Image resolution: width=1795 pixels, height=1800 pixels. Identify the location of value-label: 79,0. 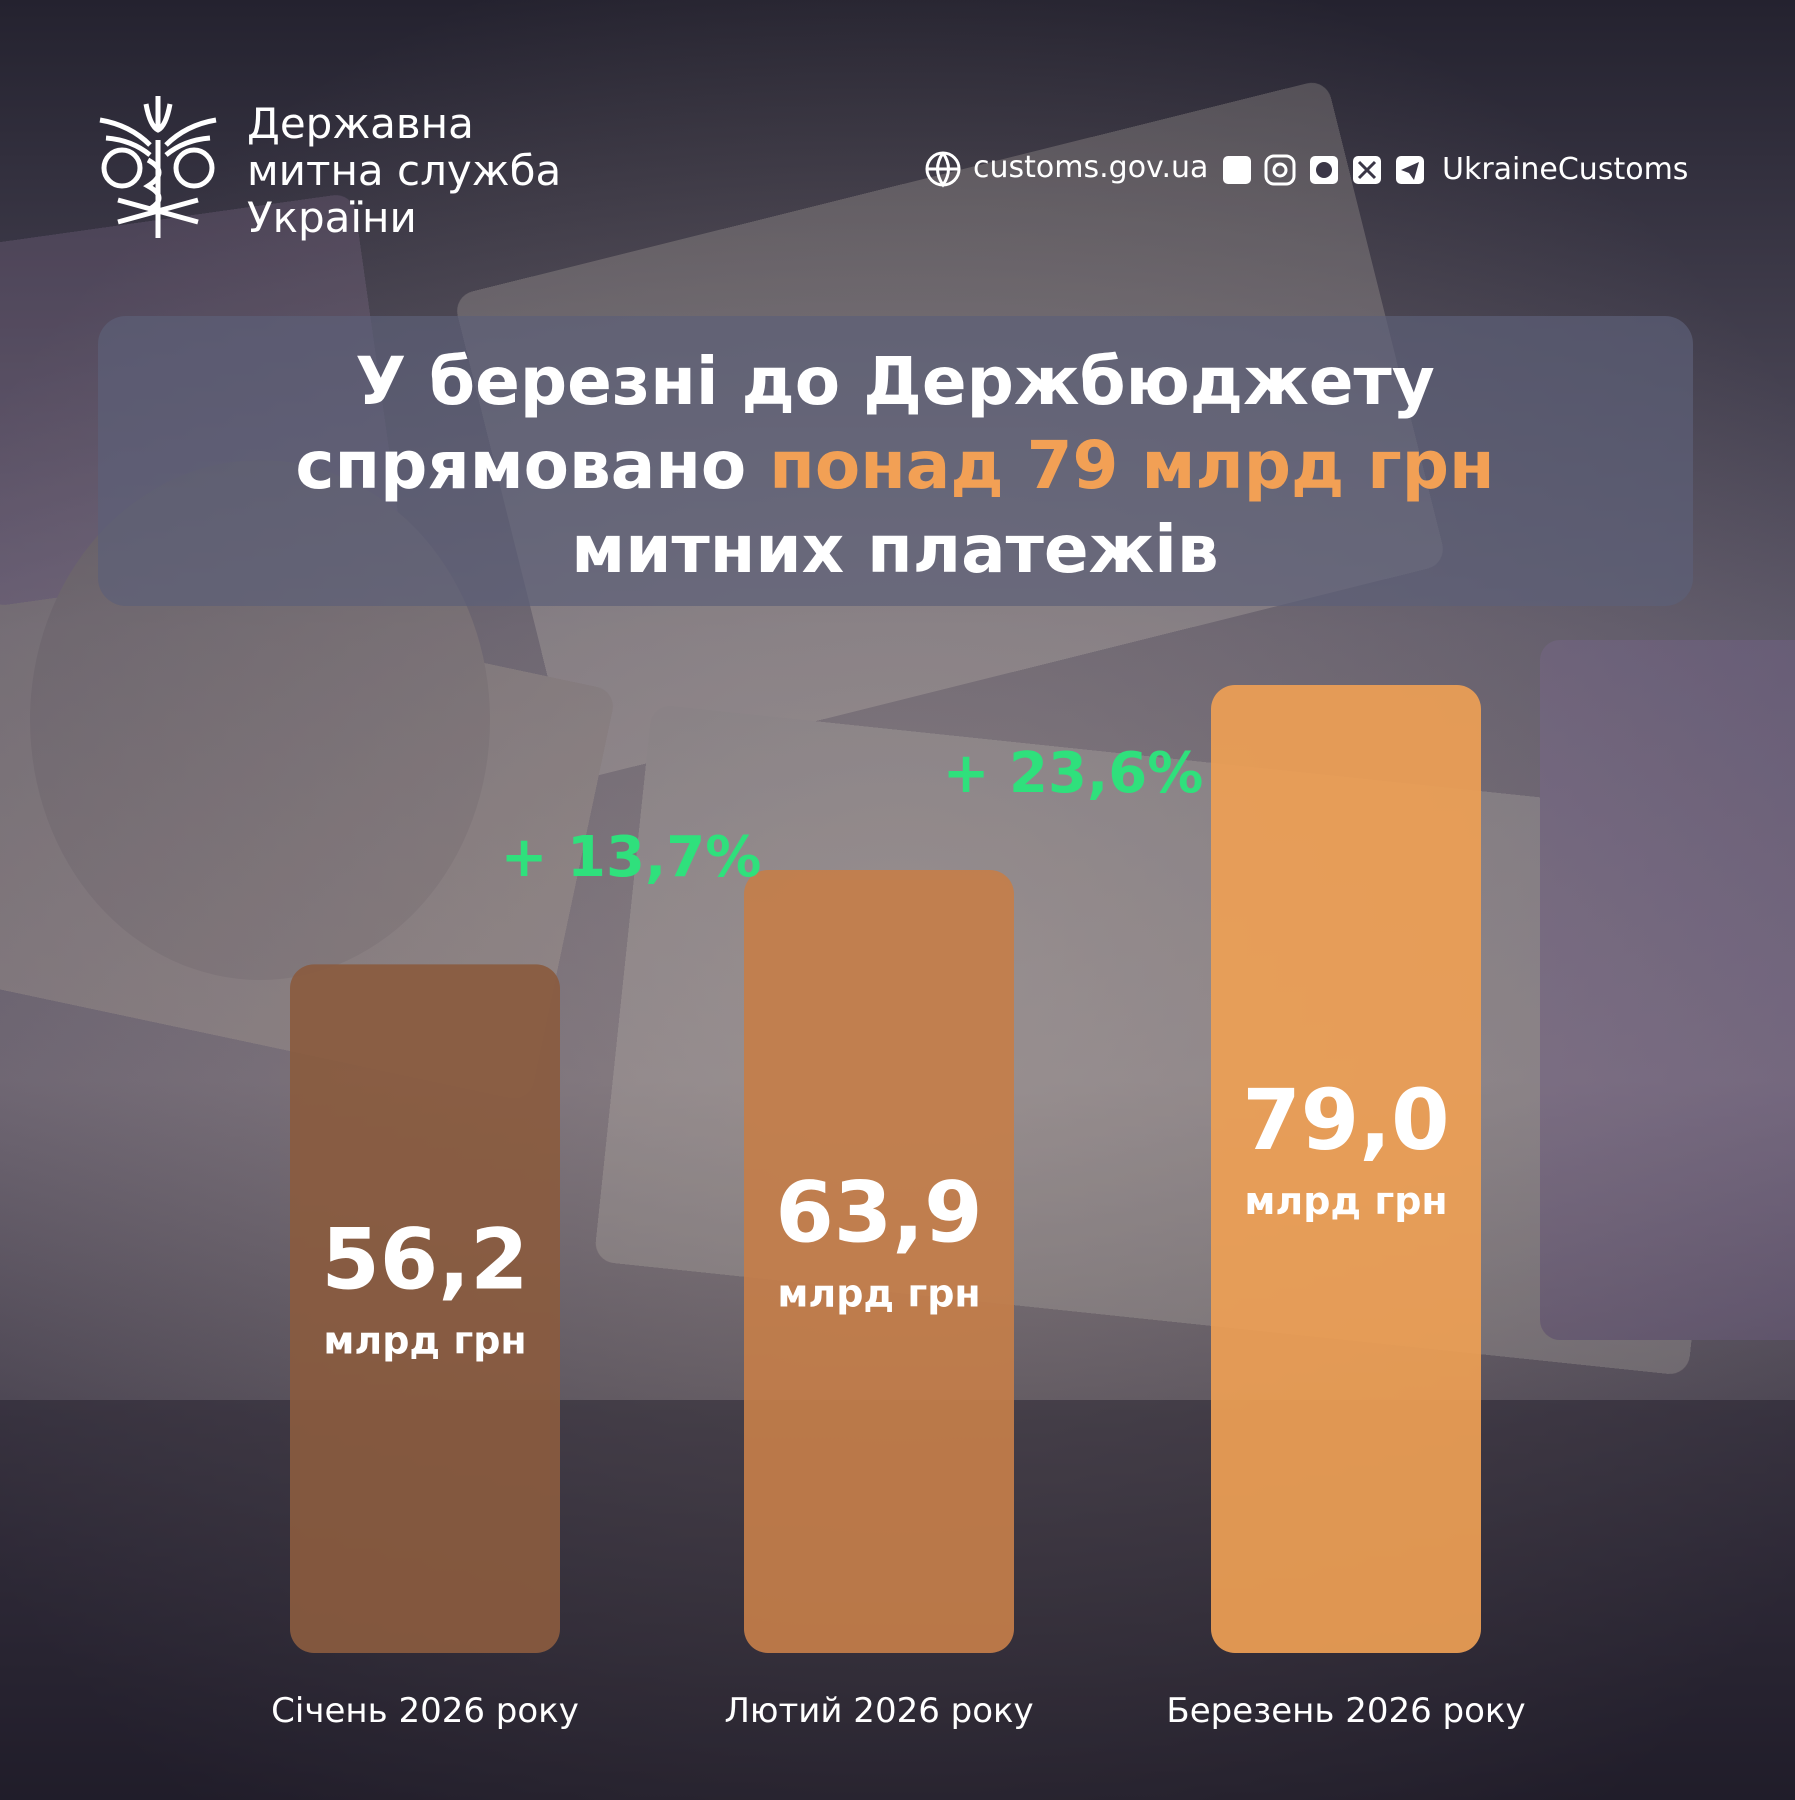
(1345, 1120).